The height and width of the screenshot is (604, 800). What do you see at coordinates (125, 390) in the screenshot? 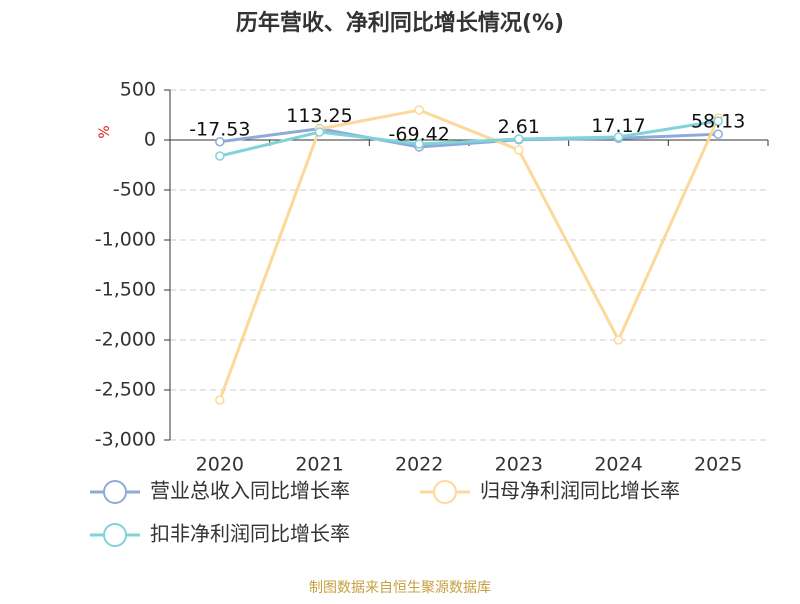
I see `y-tick-label: -2,500` at bounding box center [125, 390].